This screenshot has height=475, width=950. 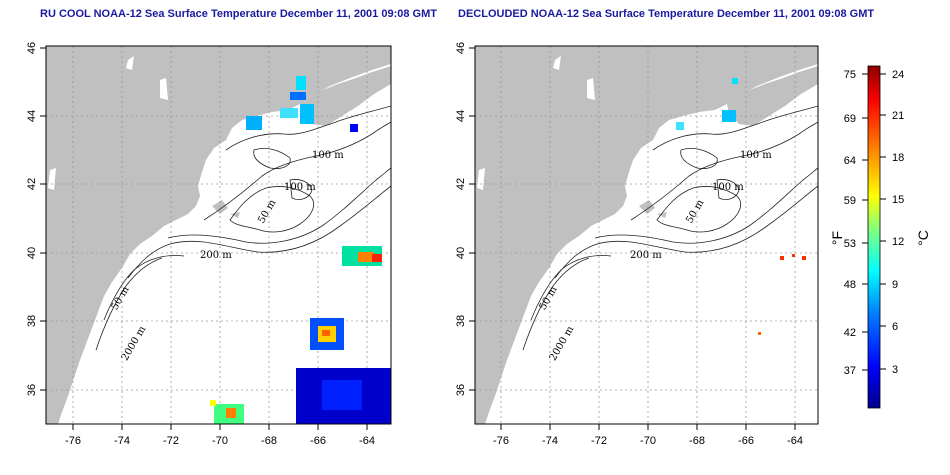 I want to click on celsius-tick: 18, so click(x=898, y=158).